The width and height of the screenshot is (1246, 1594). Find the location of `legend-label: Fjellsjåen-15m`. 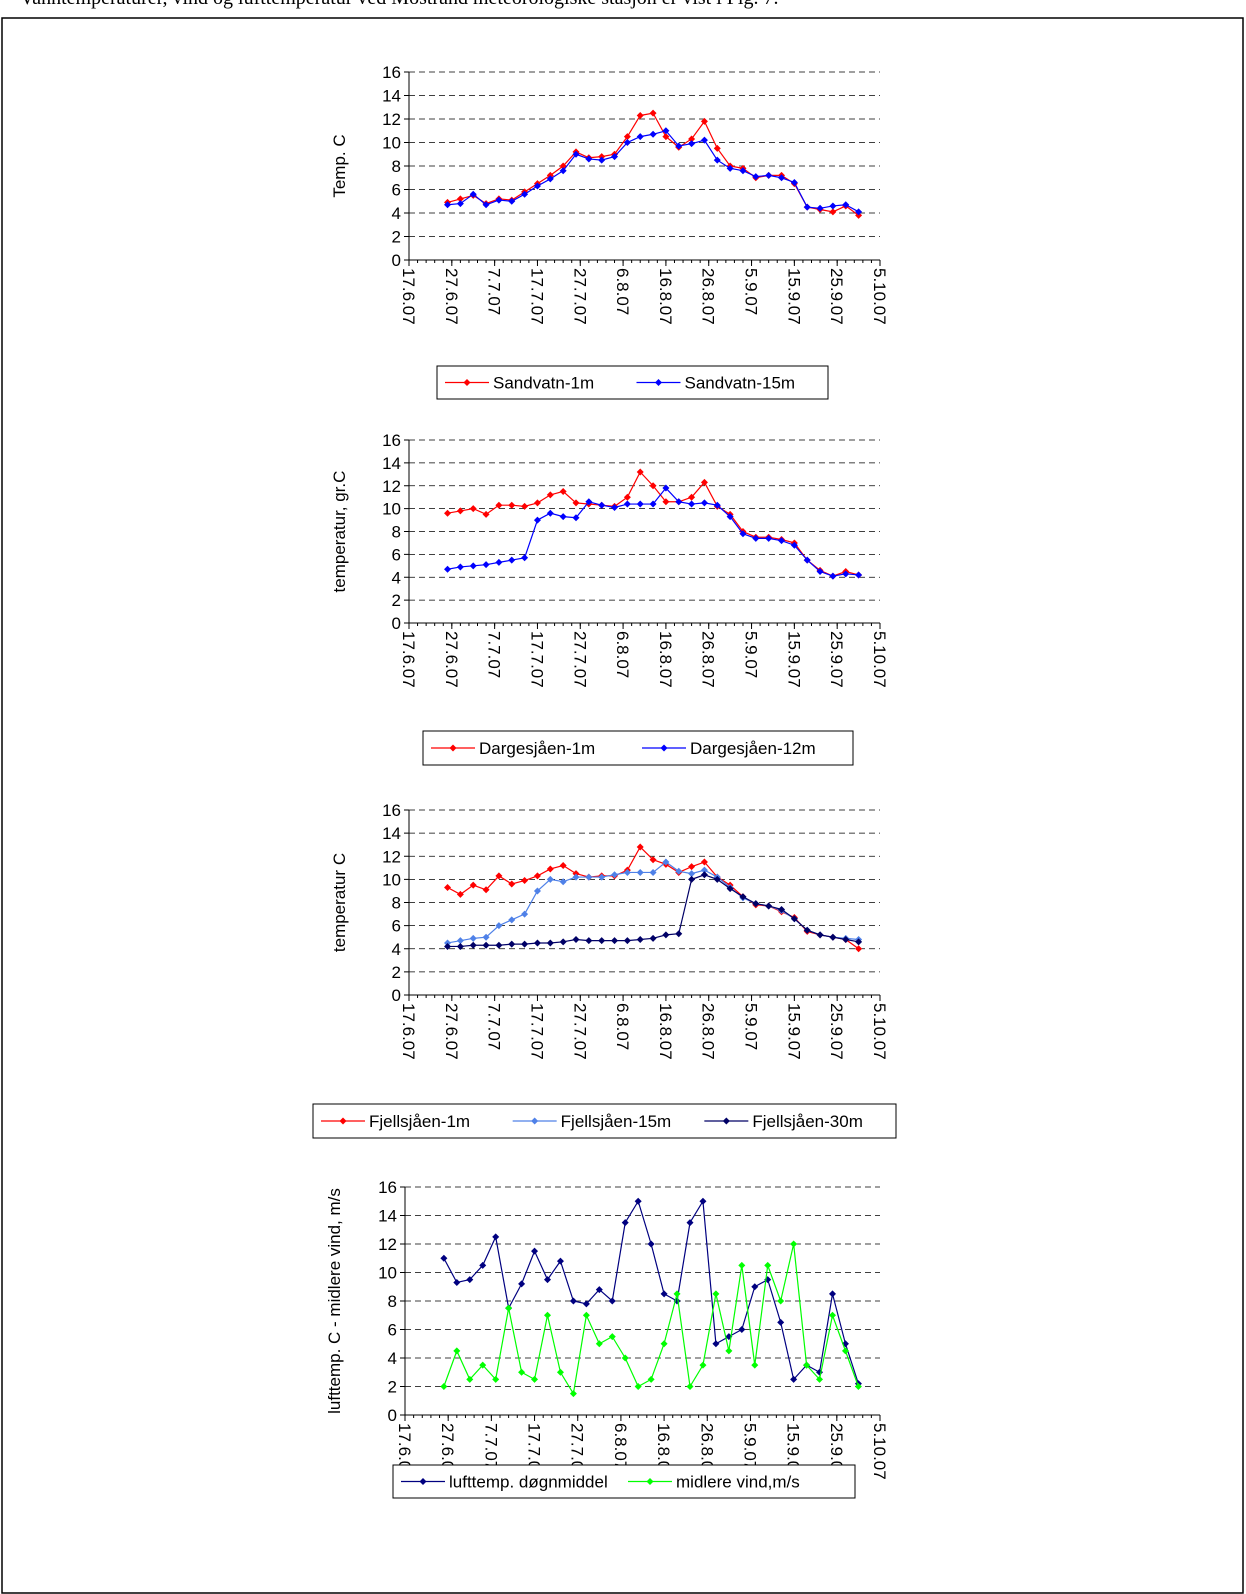

legend-label: Fjellsjåen-15m is located at coordinates (616, 1121).